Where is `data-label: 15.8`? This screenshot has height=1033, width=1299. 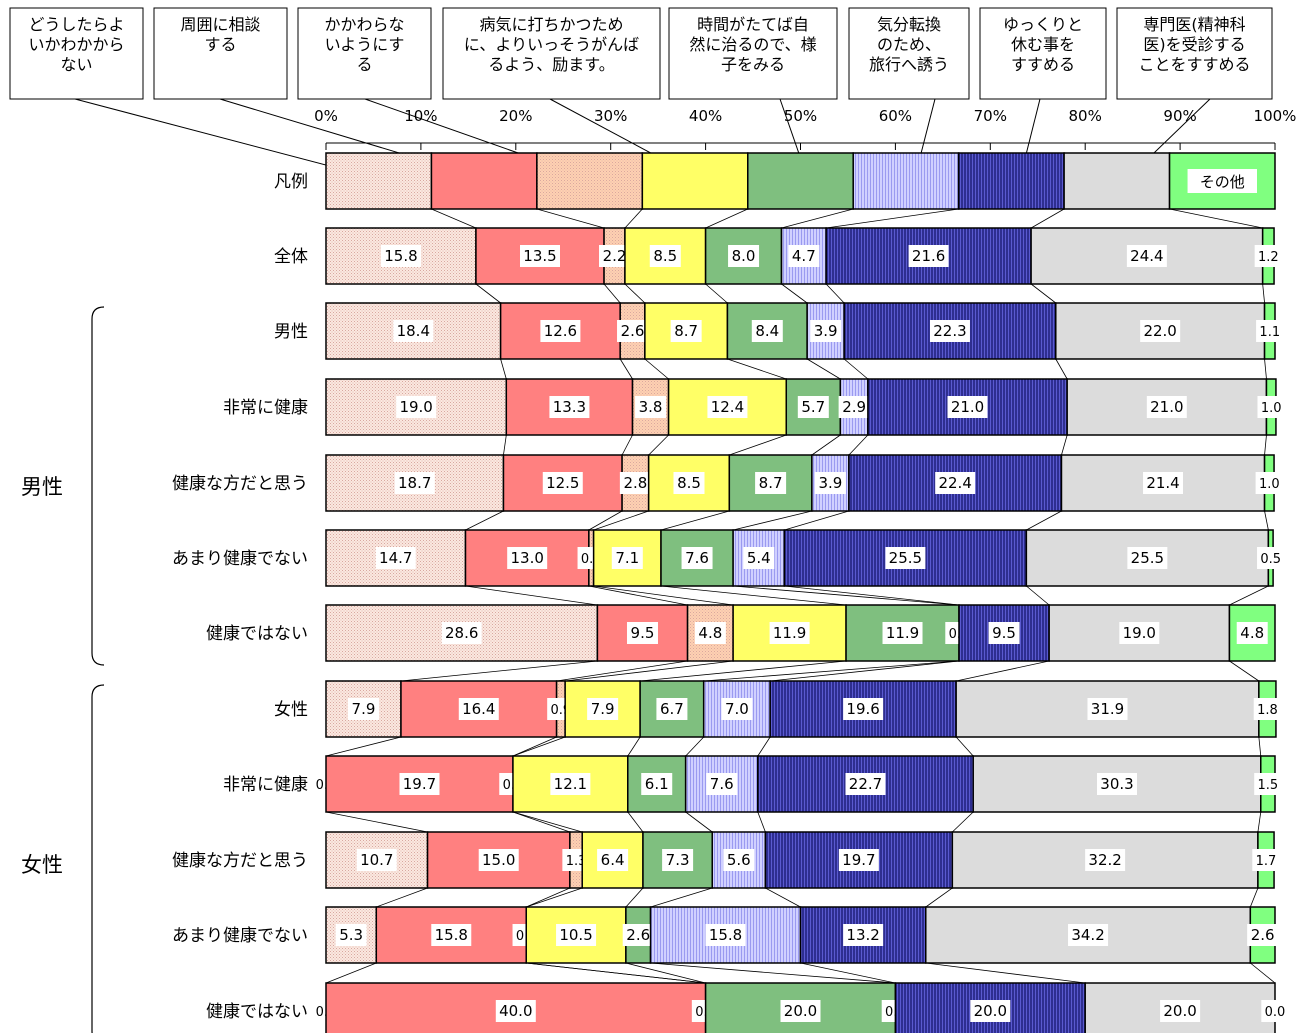 data-label: 15.8 is located at coordinates (400, 256).